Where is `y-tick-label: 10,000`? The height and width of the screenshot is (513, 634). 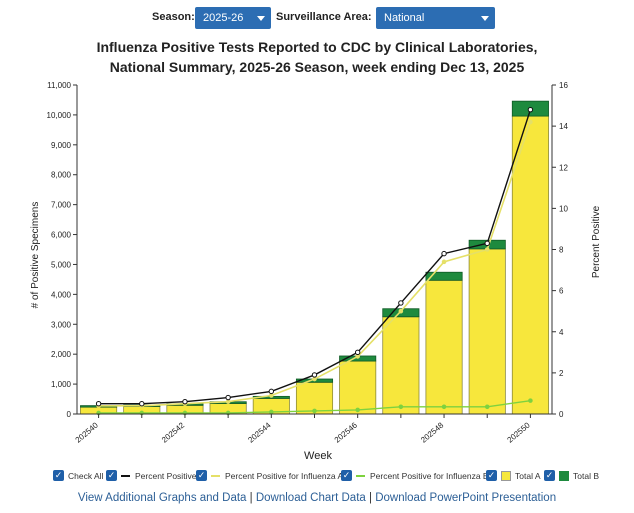
y-tick-label: 10,000 is located at coordinates (59, 115).